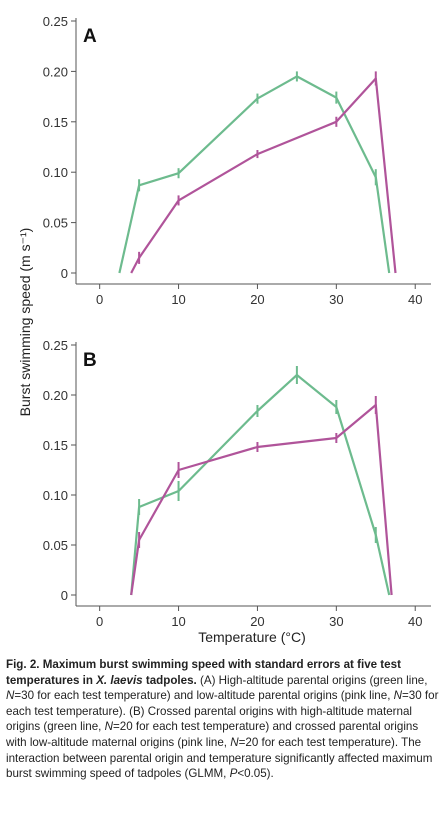 This screenshot has height=829, width=446. What do you see at coordinates (90, 36) in the screenshot?
I see `panel-label: A` at bounding box center [90, 36].